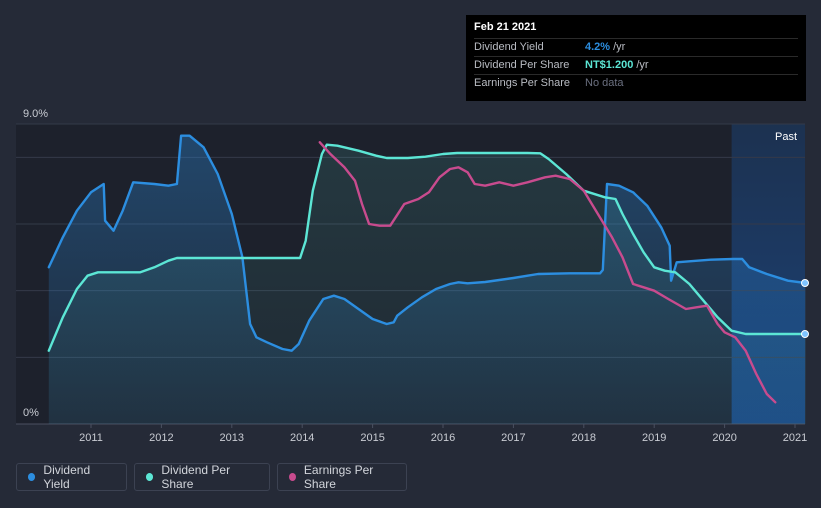 This screenshot has width=821, height=508. Describe the element at coordinates (609, 65) in the screenshot. I see `tooltip-value: NT$1.200` at that location.